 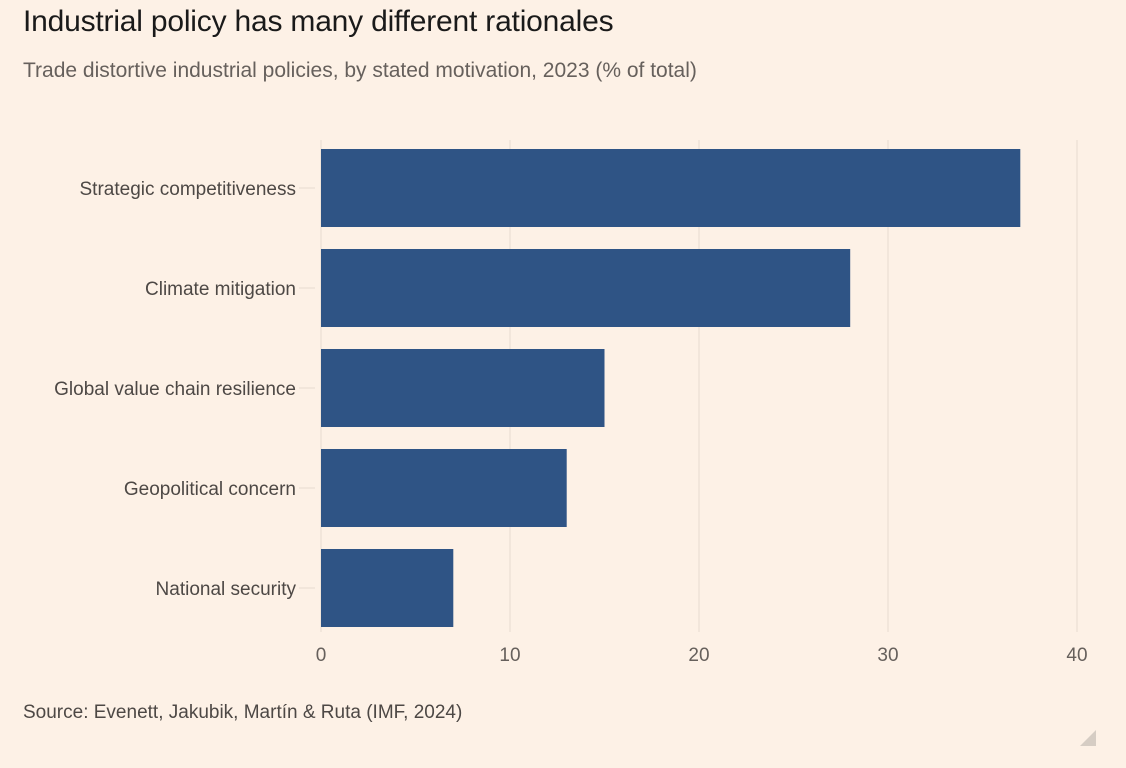 What do you see at coordinates (175, 389) in the screenshot?
I see `category-label: Global value chain resilience` at bounding box center [175, 389].